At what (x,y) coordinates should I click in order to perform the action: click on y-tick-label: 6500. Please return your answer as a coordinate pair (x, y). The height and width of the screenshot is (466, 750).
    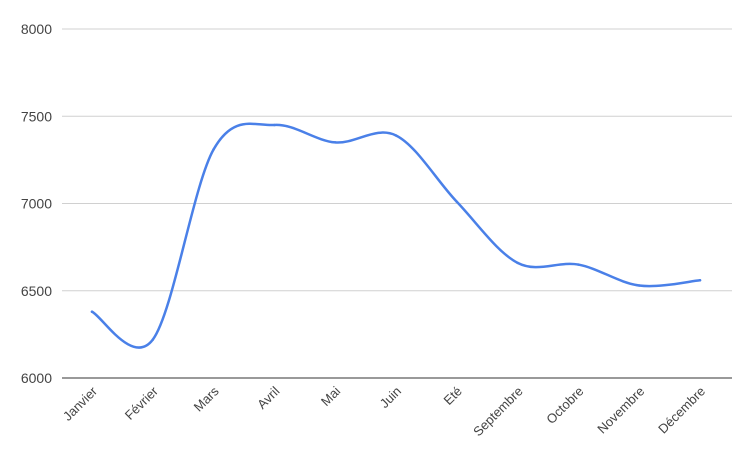
    Looking at the image, I should click on (36, 291).